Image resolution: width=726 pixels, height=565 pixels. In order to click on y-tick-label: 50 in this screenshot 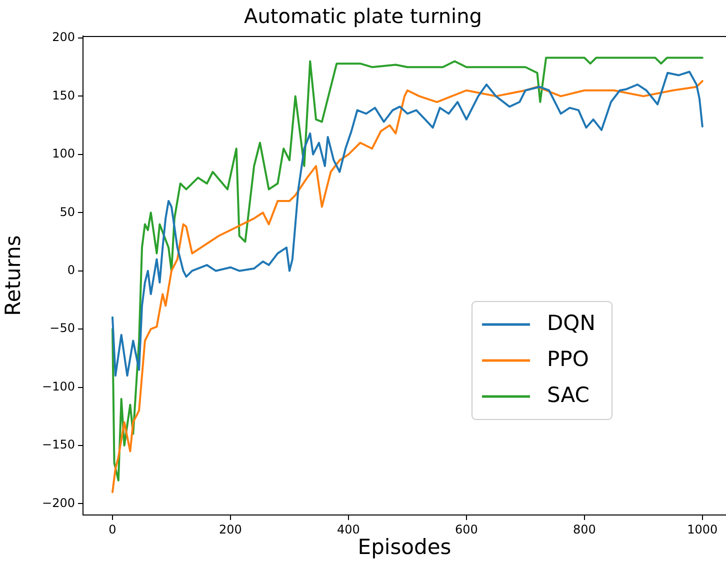, I will do `click(67, 211)`.